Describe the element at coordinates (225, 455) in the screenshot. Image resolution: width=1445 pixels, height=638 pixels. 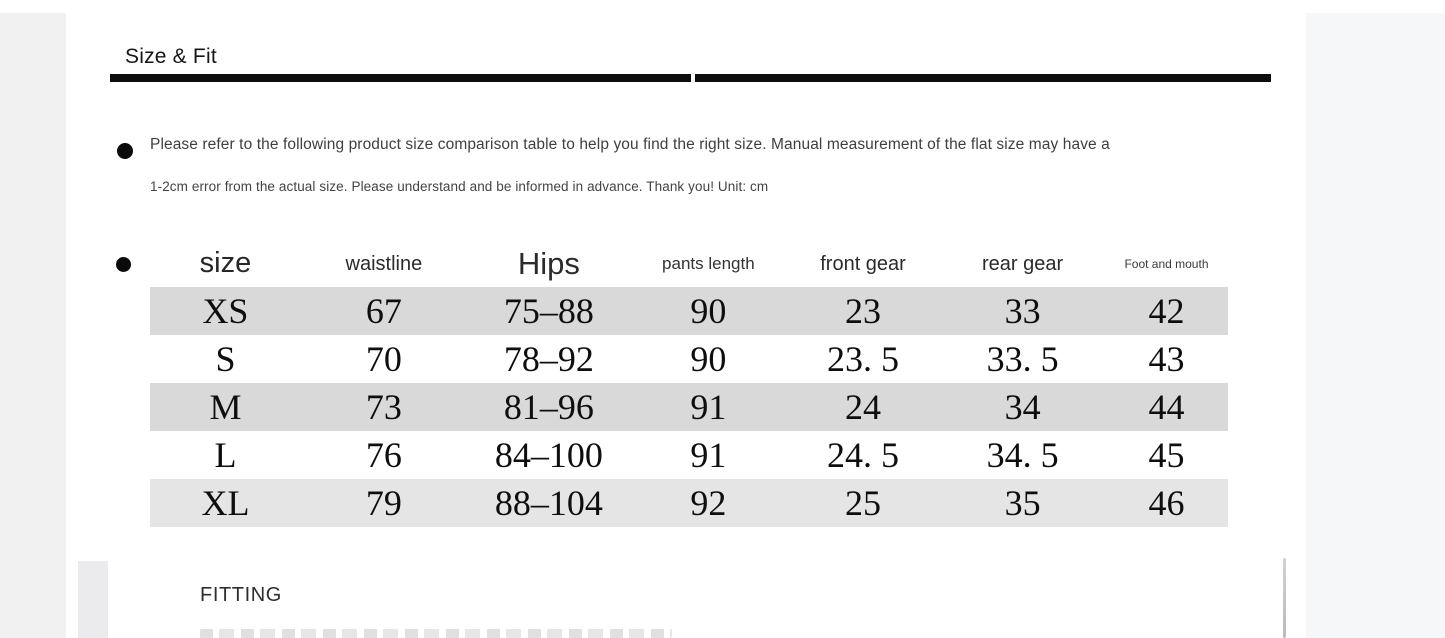
I see `cell-size: L` at that location.